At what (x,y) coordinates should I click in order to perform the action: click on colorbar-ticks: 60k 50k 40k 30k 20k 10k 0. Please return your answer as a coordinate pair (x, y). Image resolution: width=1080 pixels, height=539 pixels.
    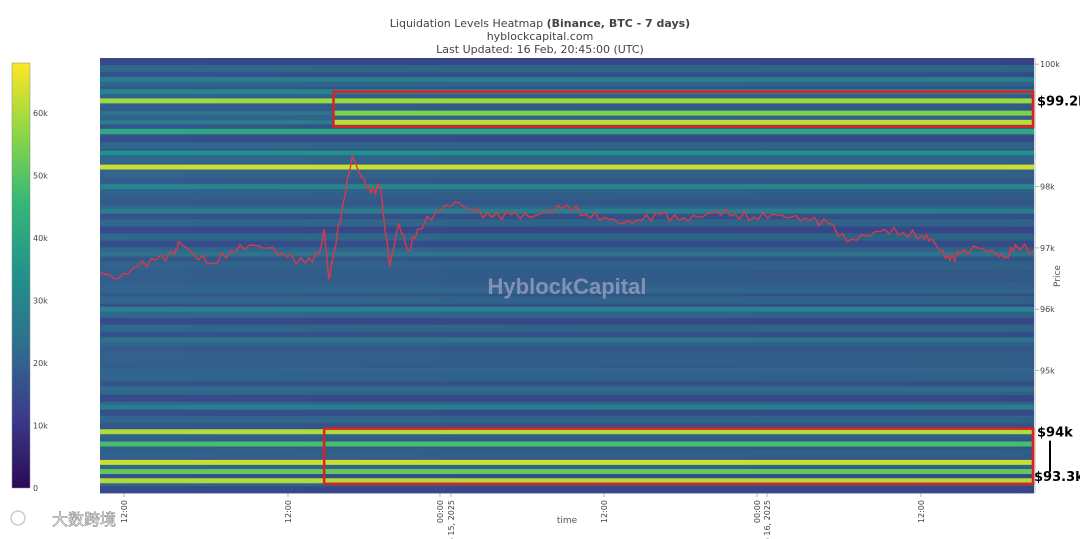
    Looking at the image, I should click on (40, 301).